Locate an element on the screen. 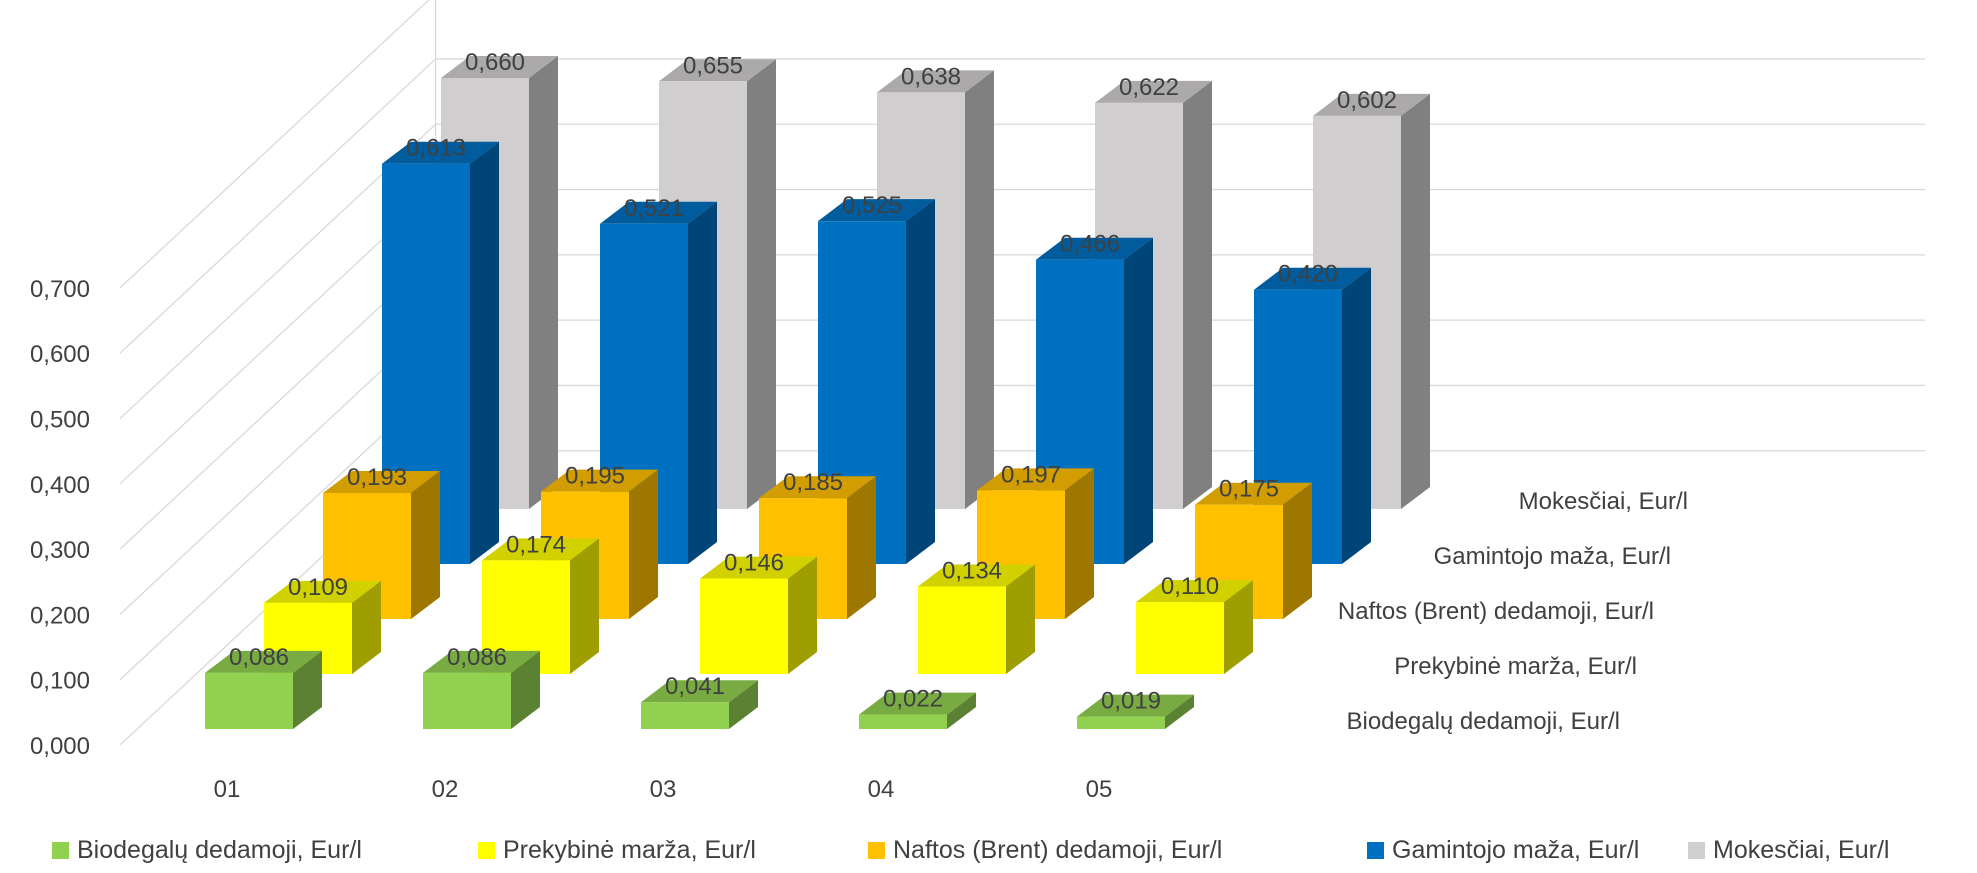 This screenshot has height=873, width=1977. bar-side-s5-c1 is located at coordinates (543, 283).